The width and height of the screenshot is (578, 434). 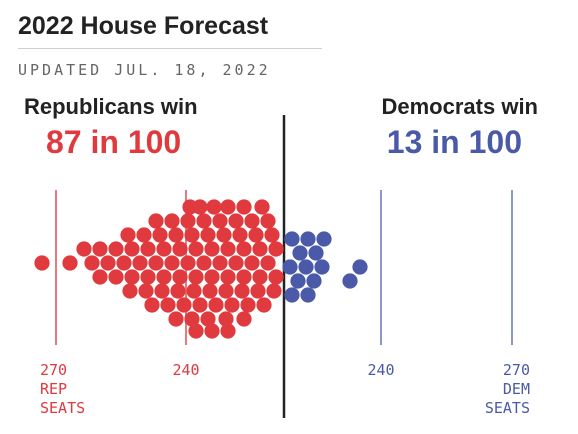 I want to click on tick-label-dem-270-1: DEM, so click(x=516, y=389).